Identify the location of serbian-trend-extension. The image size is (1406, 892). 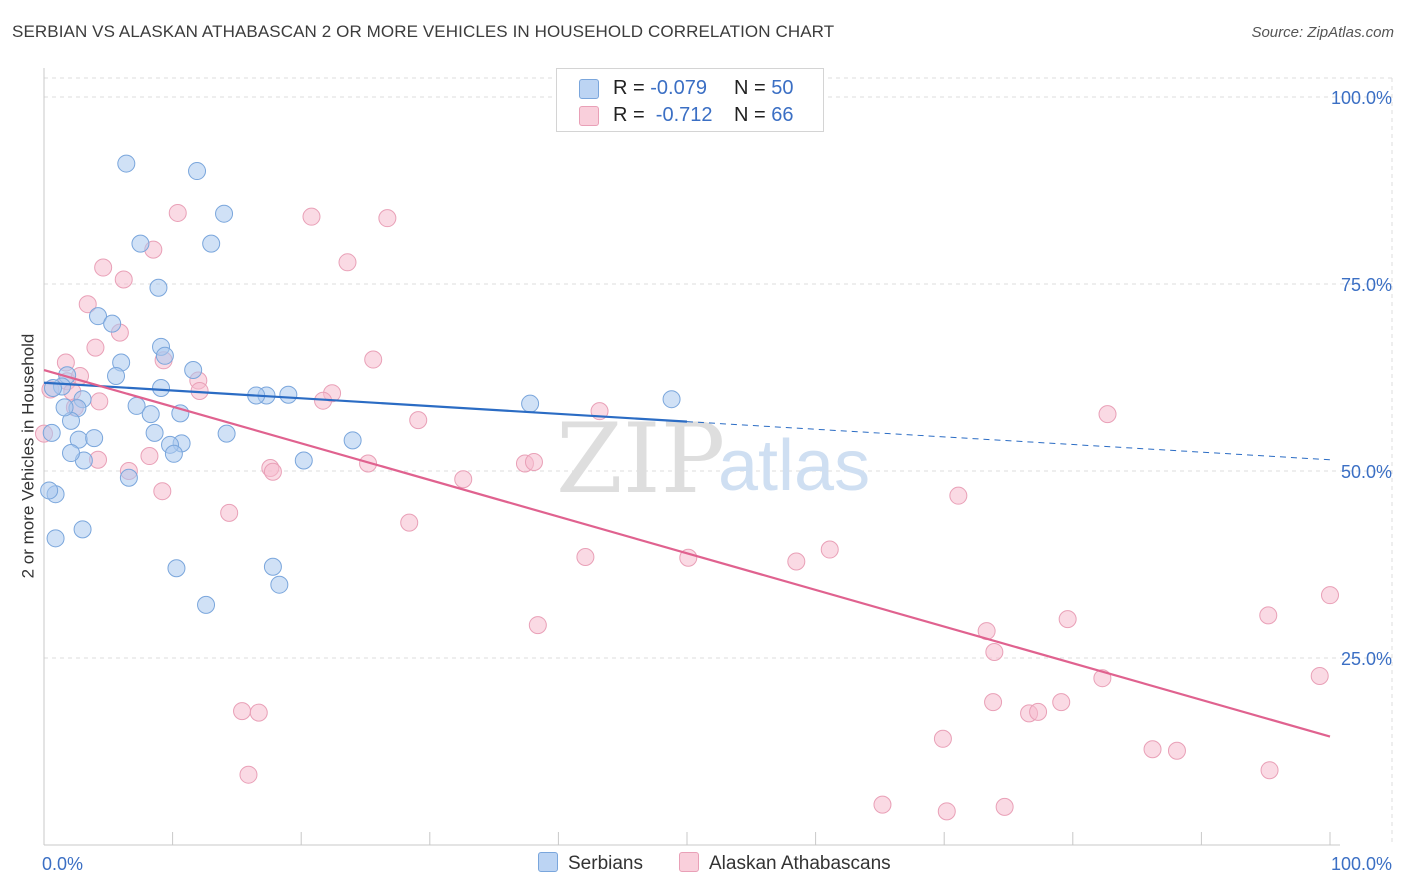
(1008, 441).